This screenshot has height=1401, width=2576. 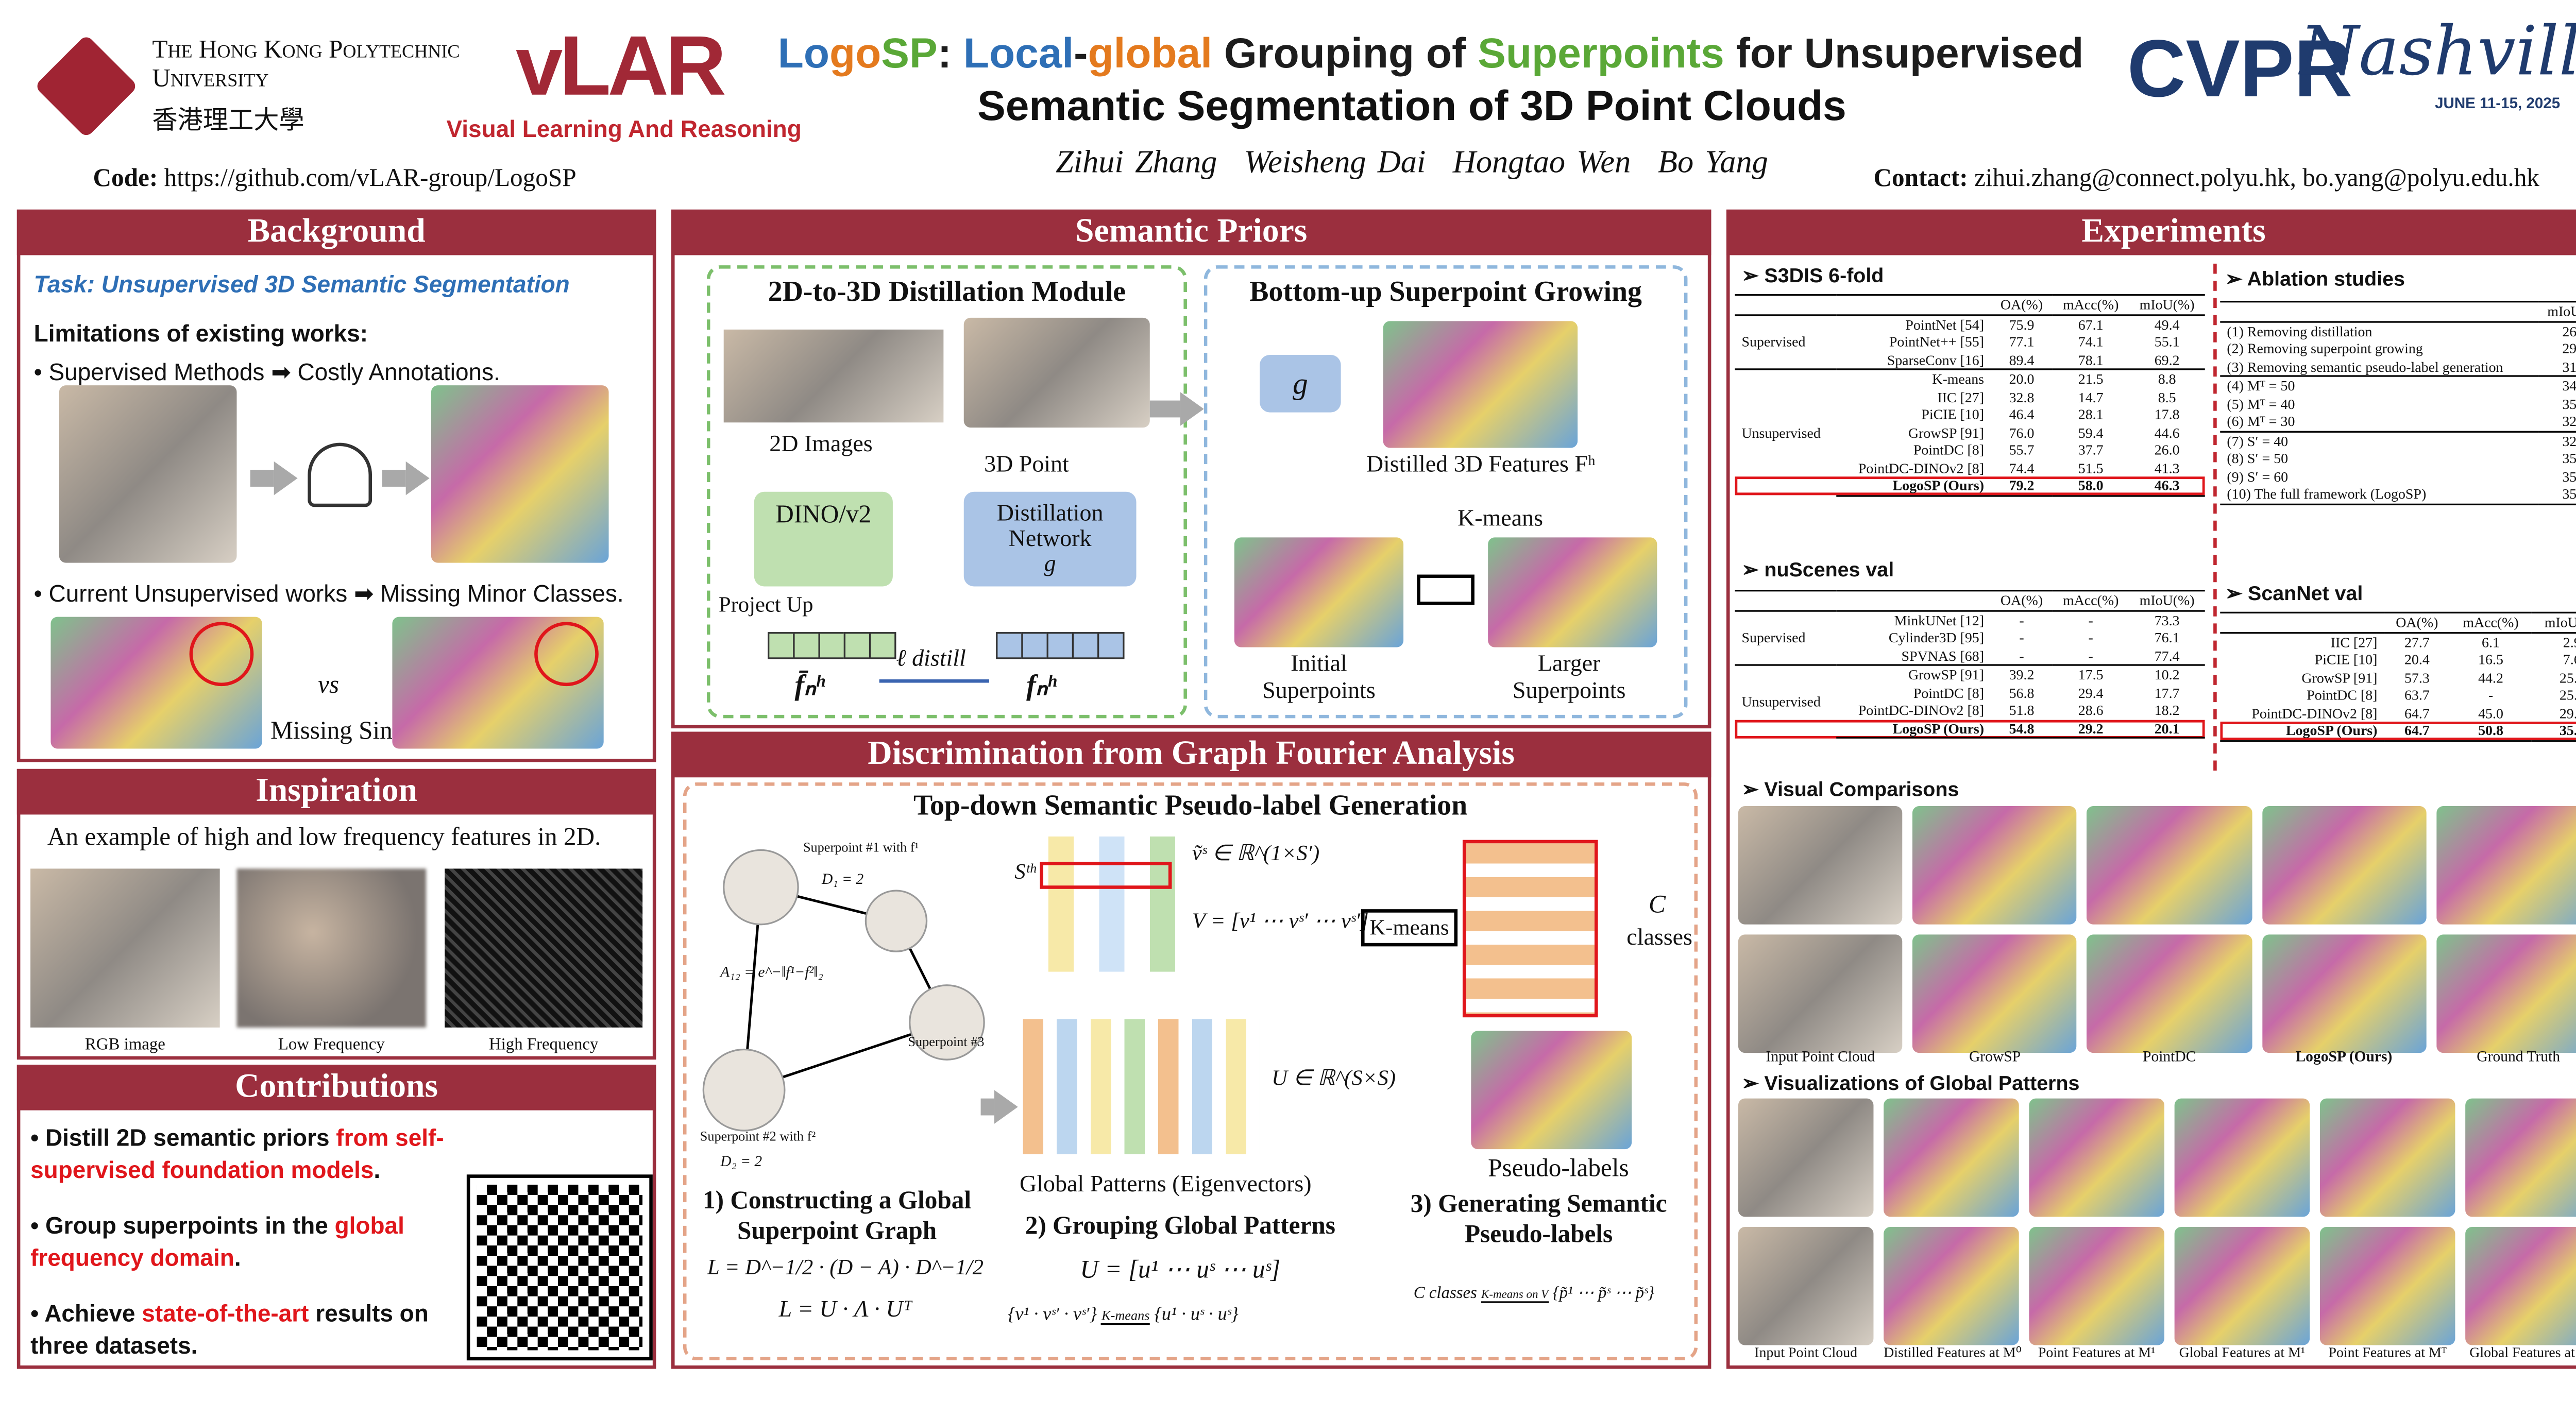 What do you see at coordinates (2518, 1056) in the screenshot?
I see `caption: Ground Truth` at bounding box center [2518, 1056].